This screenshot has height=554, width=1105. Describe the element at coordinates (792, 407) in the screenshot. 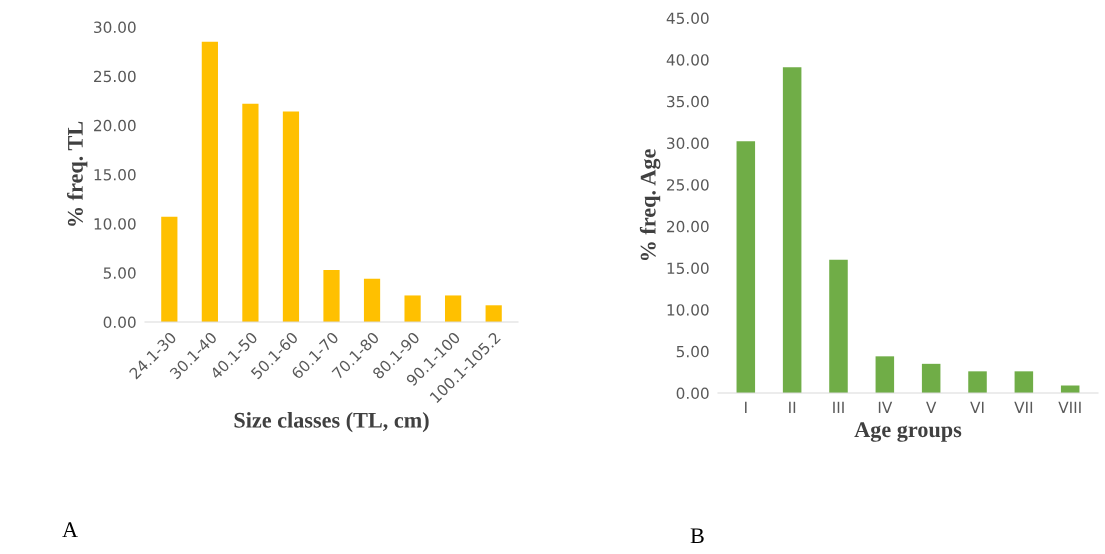

I see `x-tick-label: II` at that location.